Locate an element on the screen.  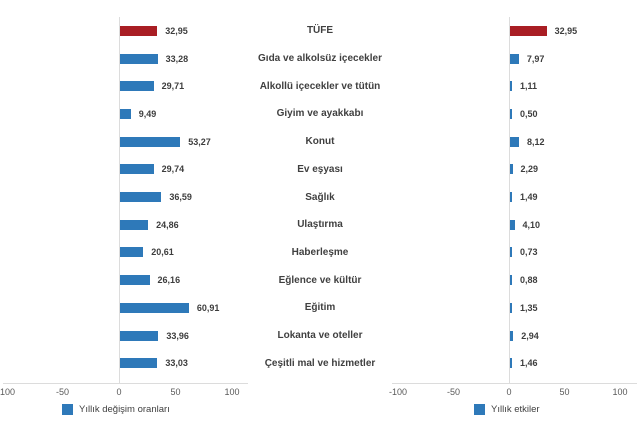
category-label: Sağlık is located at coordinates (320, 197).